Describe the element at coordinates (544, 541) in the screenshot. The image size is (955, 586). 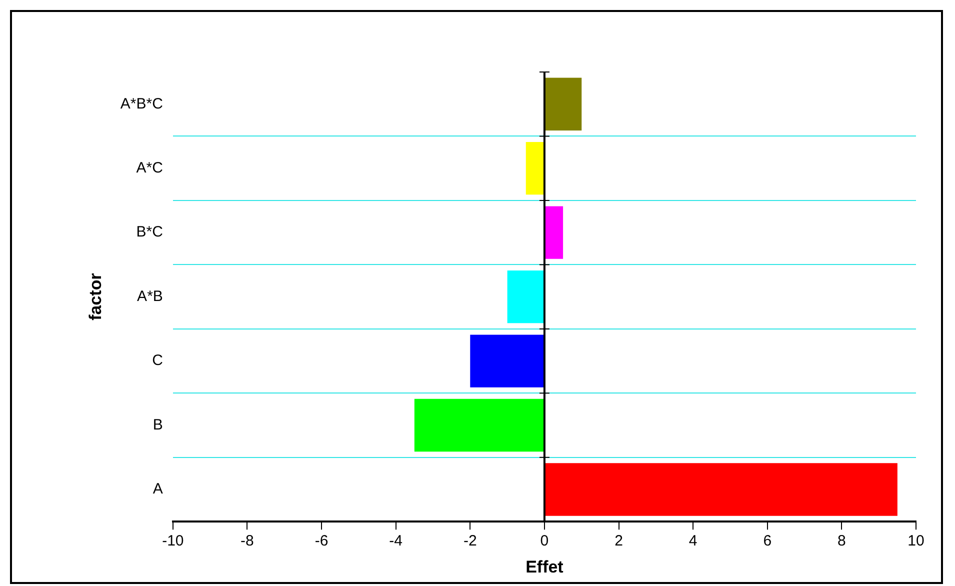
I see `x-tick-label: 0` at that location.